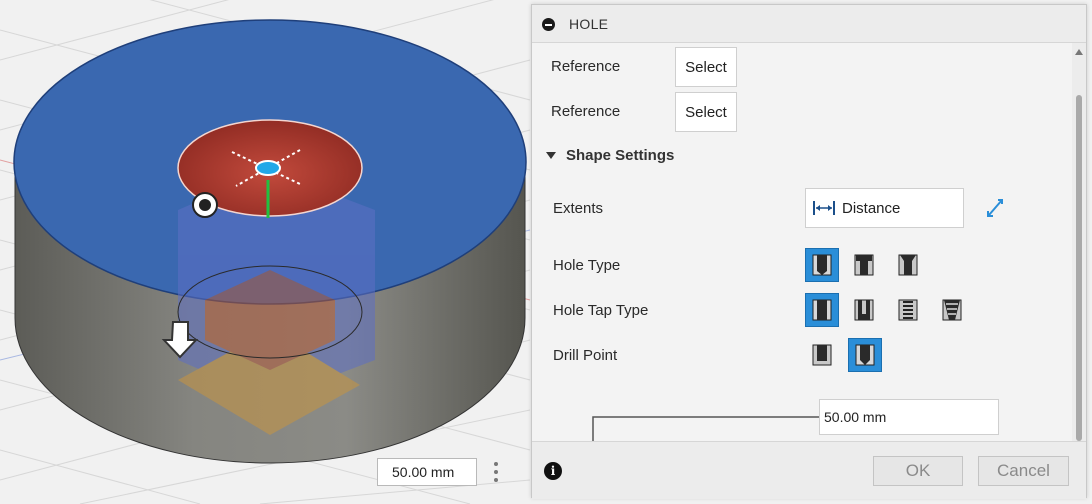 Image resolution: width=1092 pixels, height=504 pixels. I want to click on flip-direction-icon, so click(995, 208).